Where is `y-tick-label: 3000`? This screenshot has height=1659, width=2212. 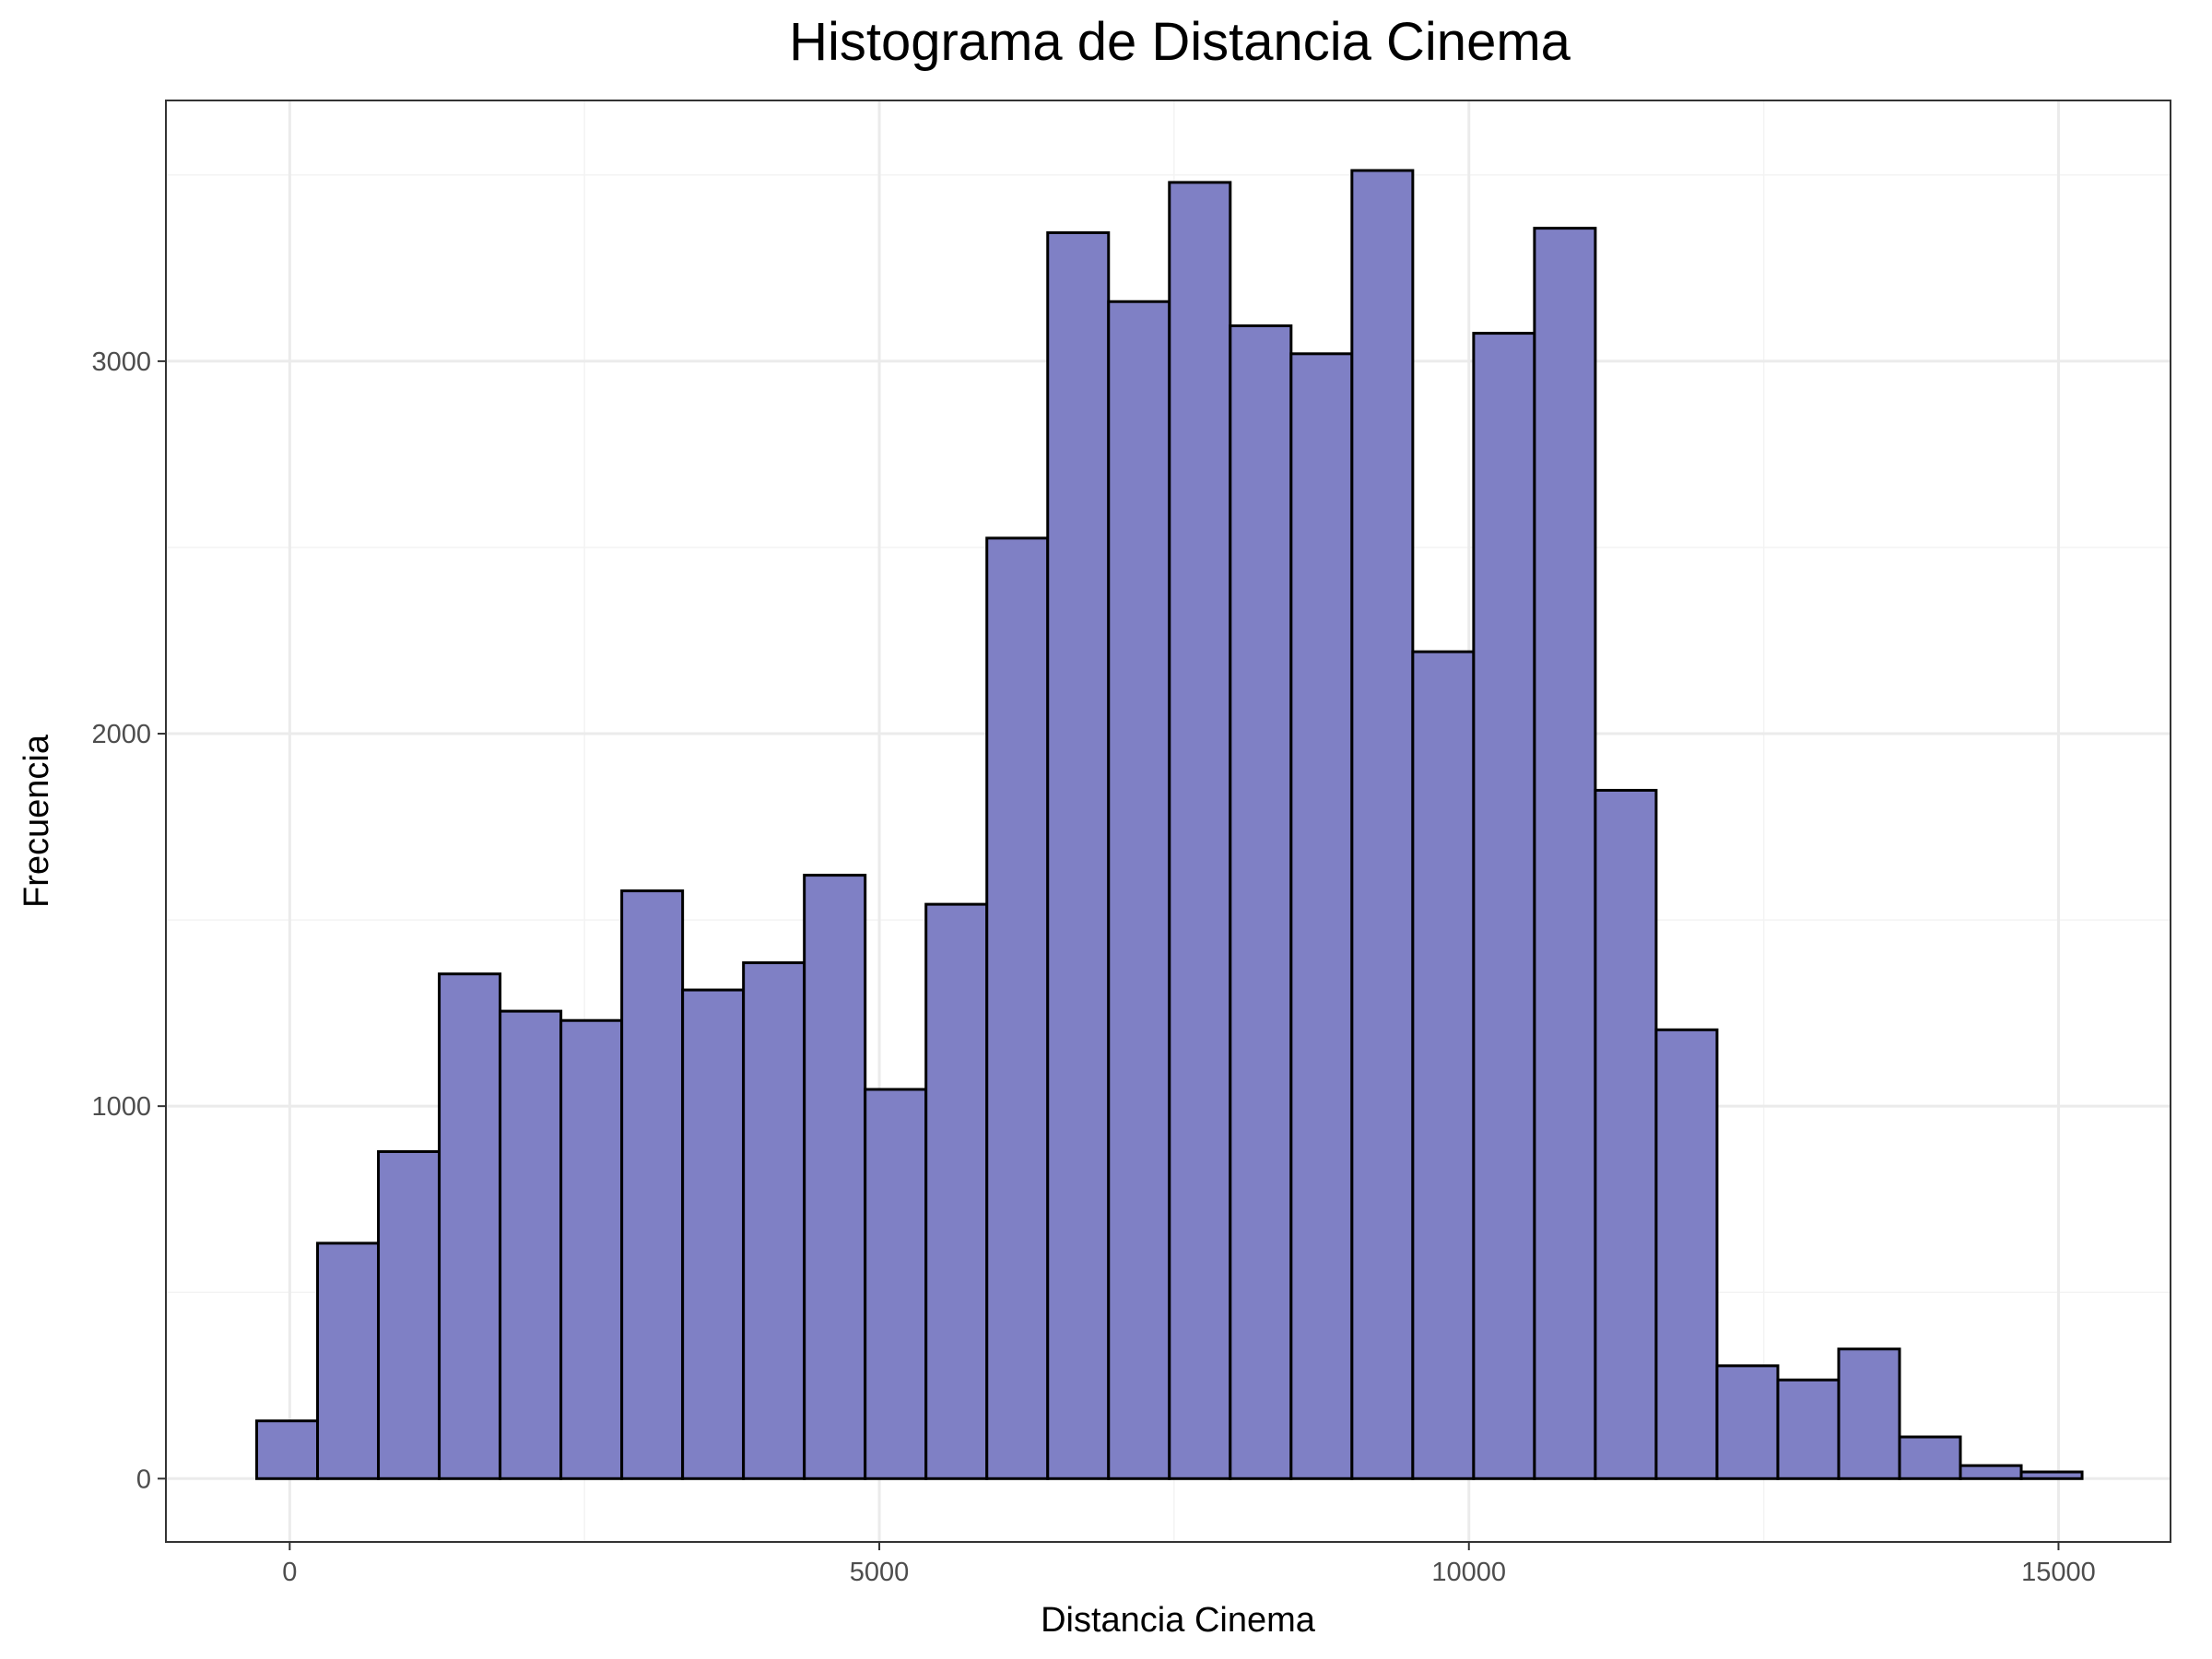
y-tick-label: 3000 is located at coordinates (121, 362).